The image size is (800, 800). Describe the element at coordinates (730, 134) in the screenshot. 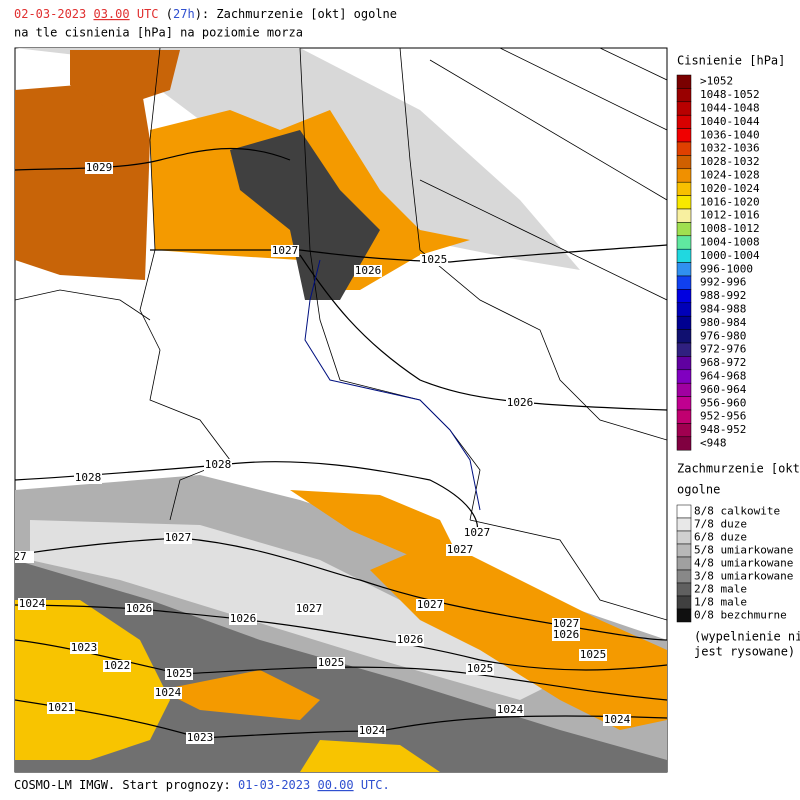

I see `legend-label: 1036-1040` at that location.